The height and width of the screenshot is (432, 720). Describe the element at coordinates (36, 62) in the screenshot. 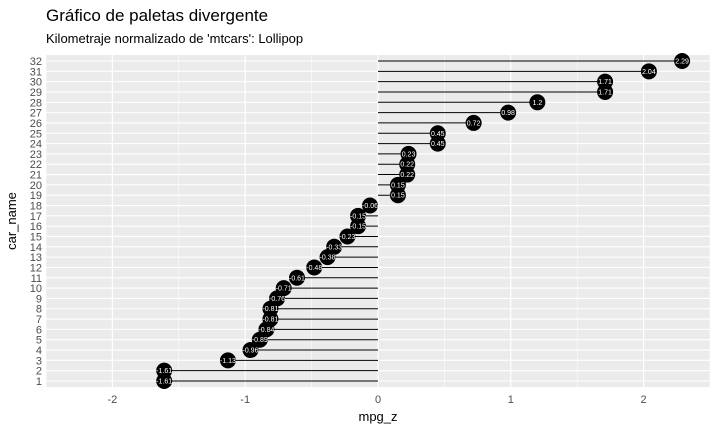

I see `y-tick-label: 32` at that location.